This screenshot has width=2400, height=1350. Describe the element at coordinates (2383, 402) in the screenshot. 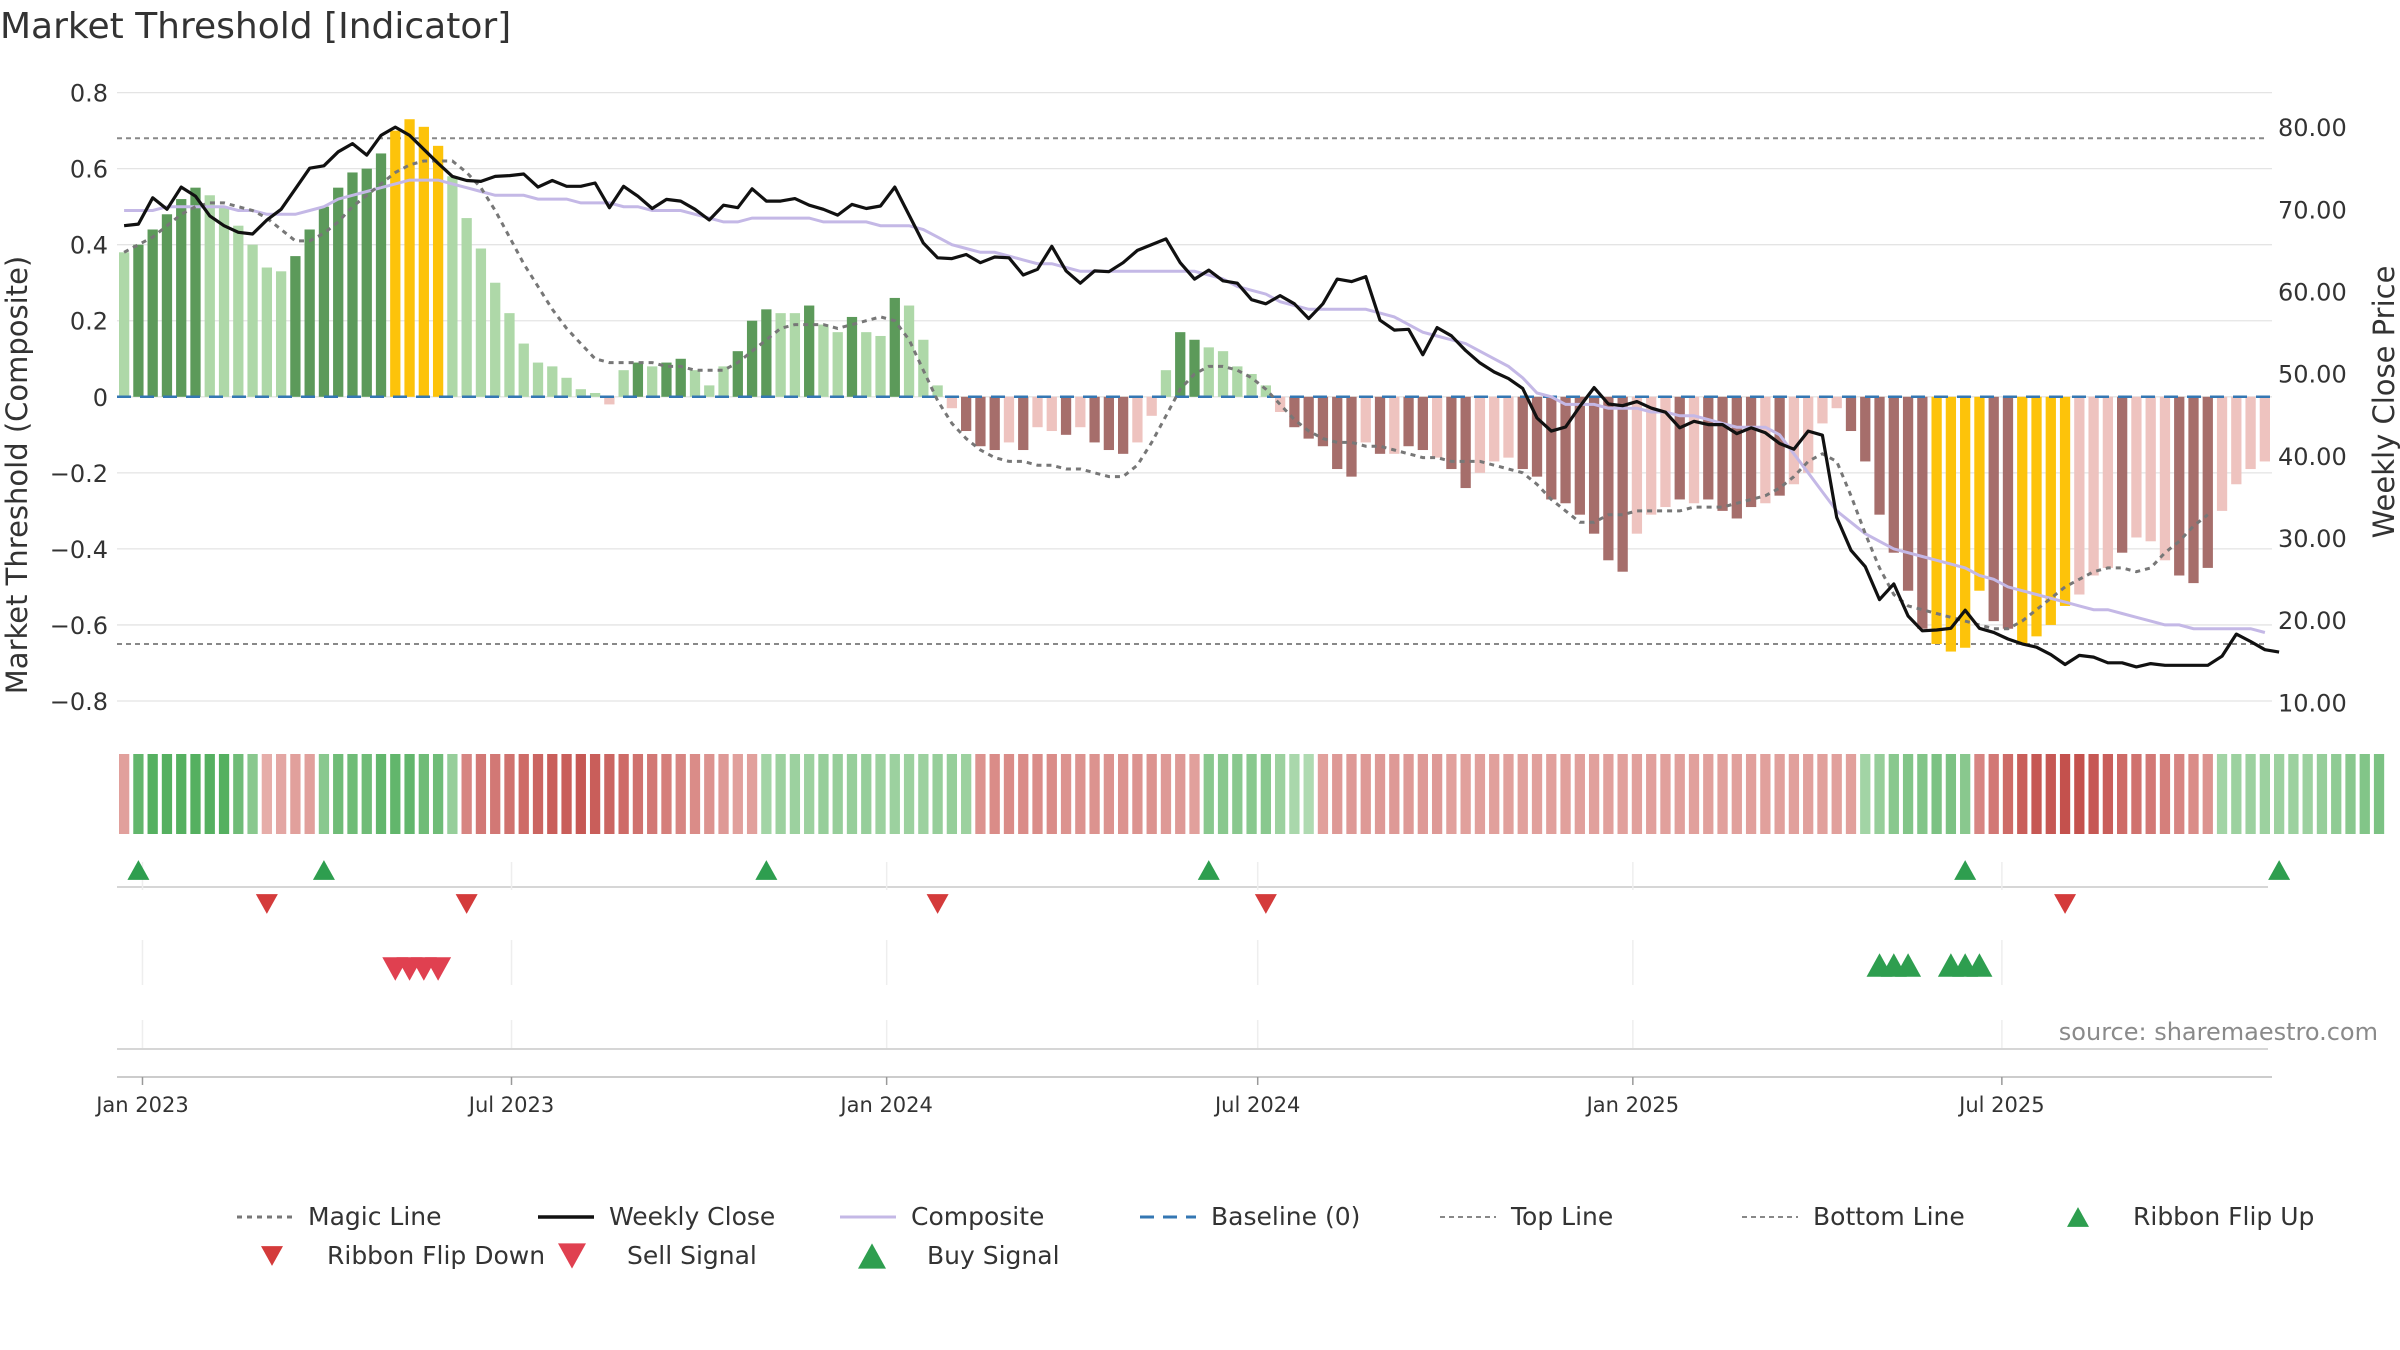

I see `right-y-axis-label: Weekly Close Price` at that location.